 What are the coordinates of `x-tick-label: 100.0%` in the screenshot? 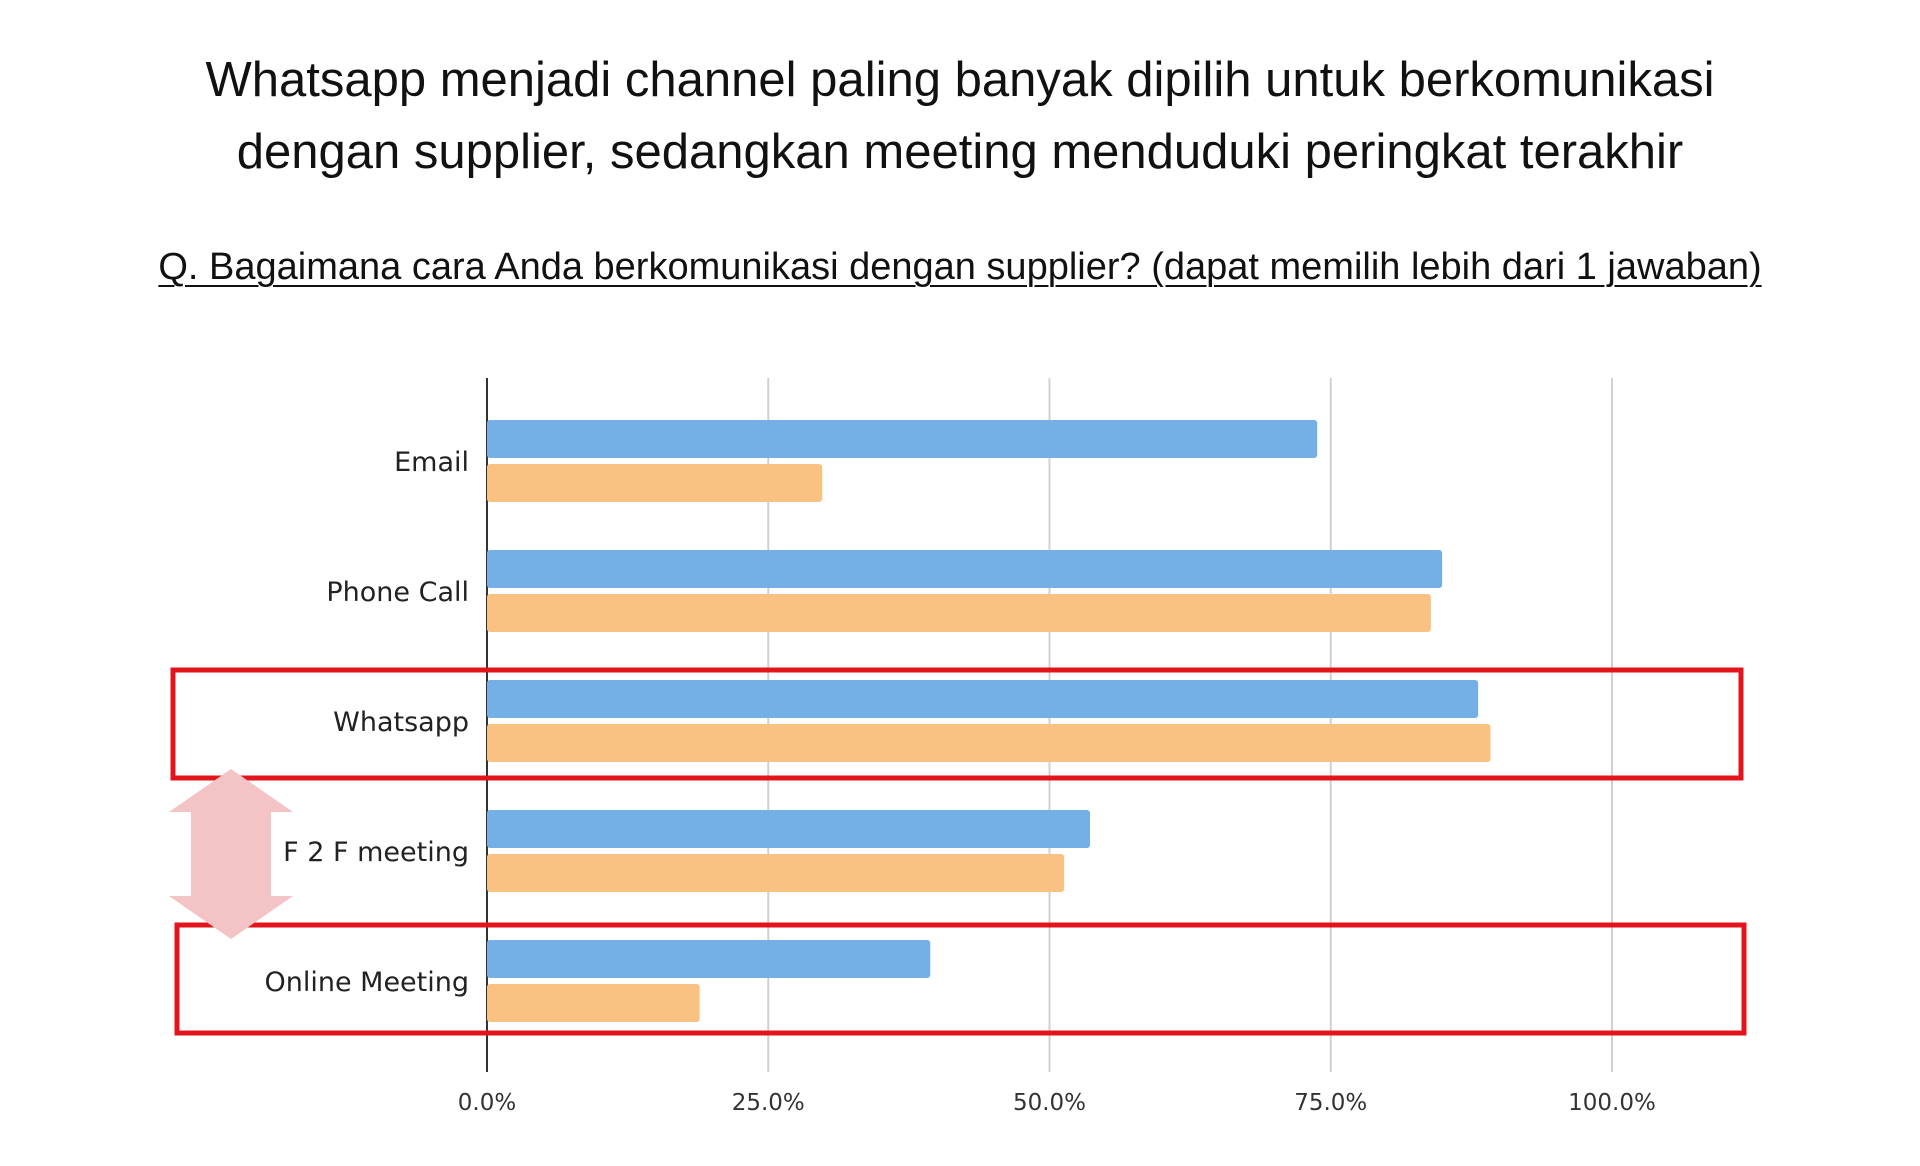 It's located at (1612, 1103).